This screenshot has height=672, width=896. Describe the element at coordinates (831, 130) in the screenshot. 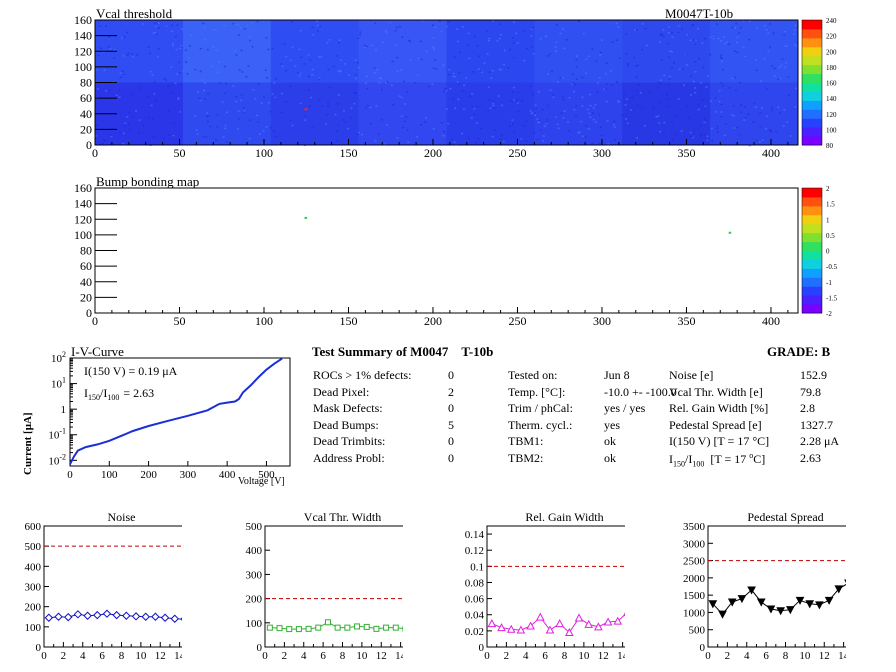

I see `vcal-ztick: 100` at that location.